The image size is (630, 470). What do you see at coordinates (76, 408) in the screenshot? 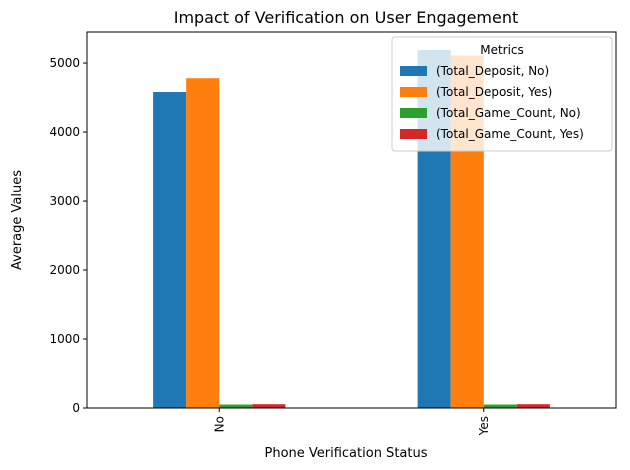
I see `y-tick-label: 0` at bounding box center [76, 408].